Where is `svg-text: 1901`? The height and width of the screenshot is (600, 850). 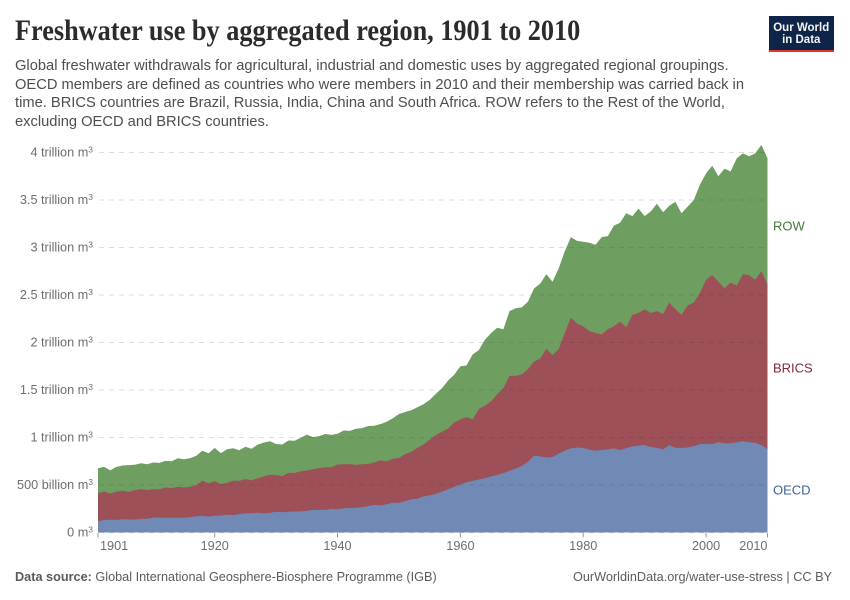
svg-text: 1901 is located at coordinates (114, 546).